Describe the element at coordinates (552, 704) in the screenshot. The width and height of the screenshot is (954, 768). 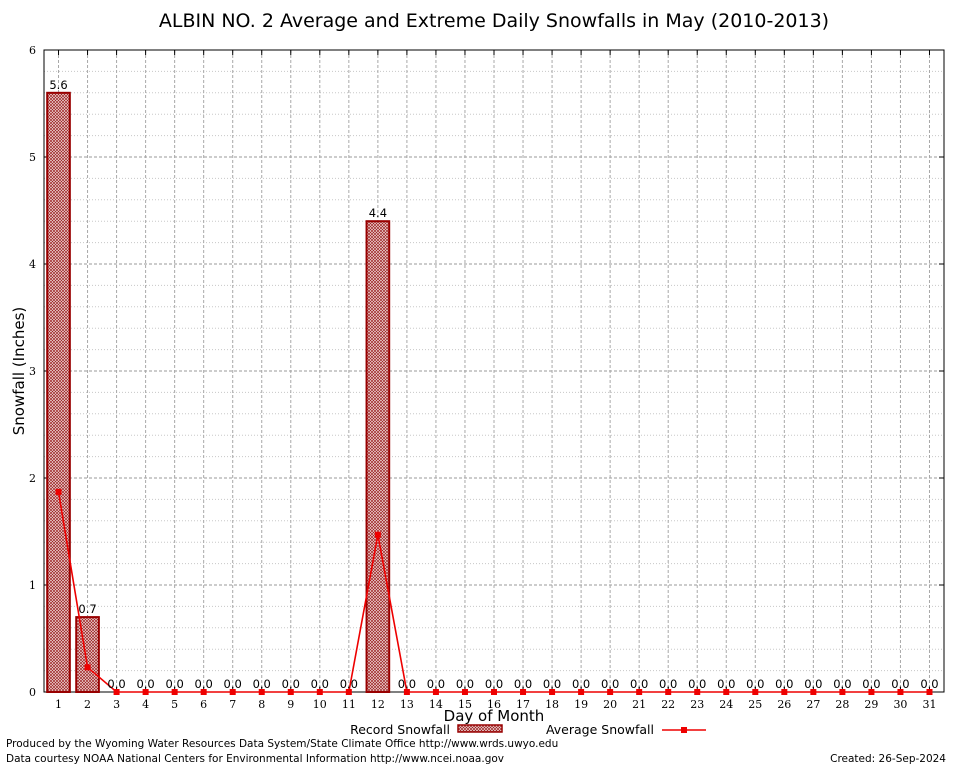
I see `x-tick-label: 18` at that location.